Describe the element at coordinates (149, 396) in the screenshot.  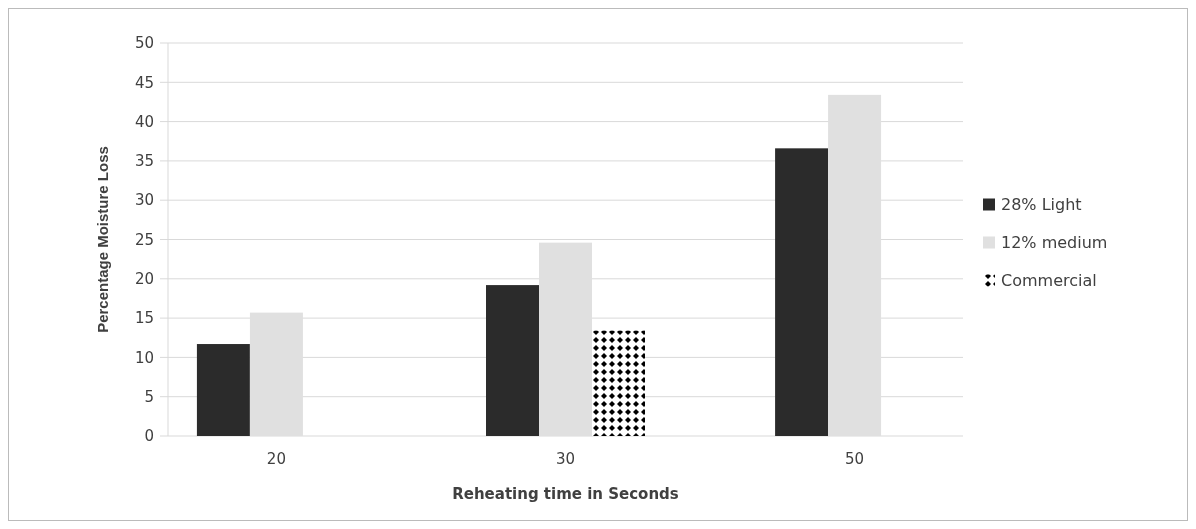
I see `y-tick-label: 5` at that location.